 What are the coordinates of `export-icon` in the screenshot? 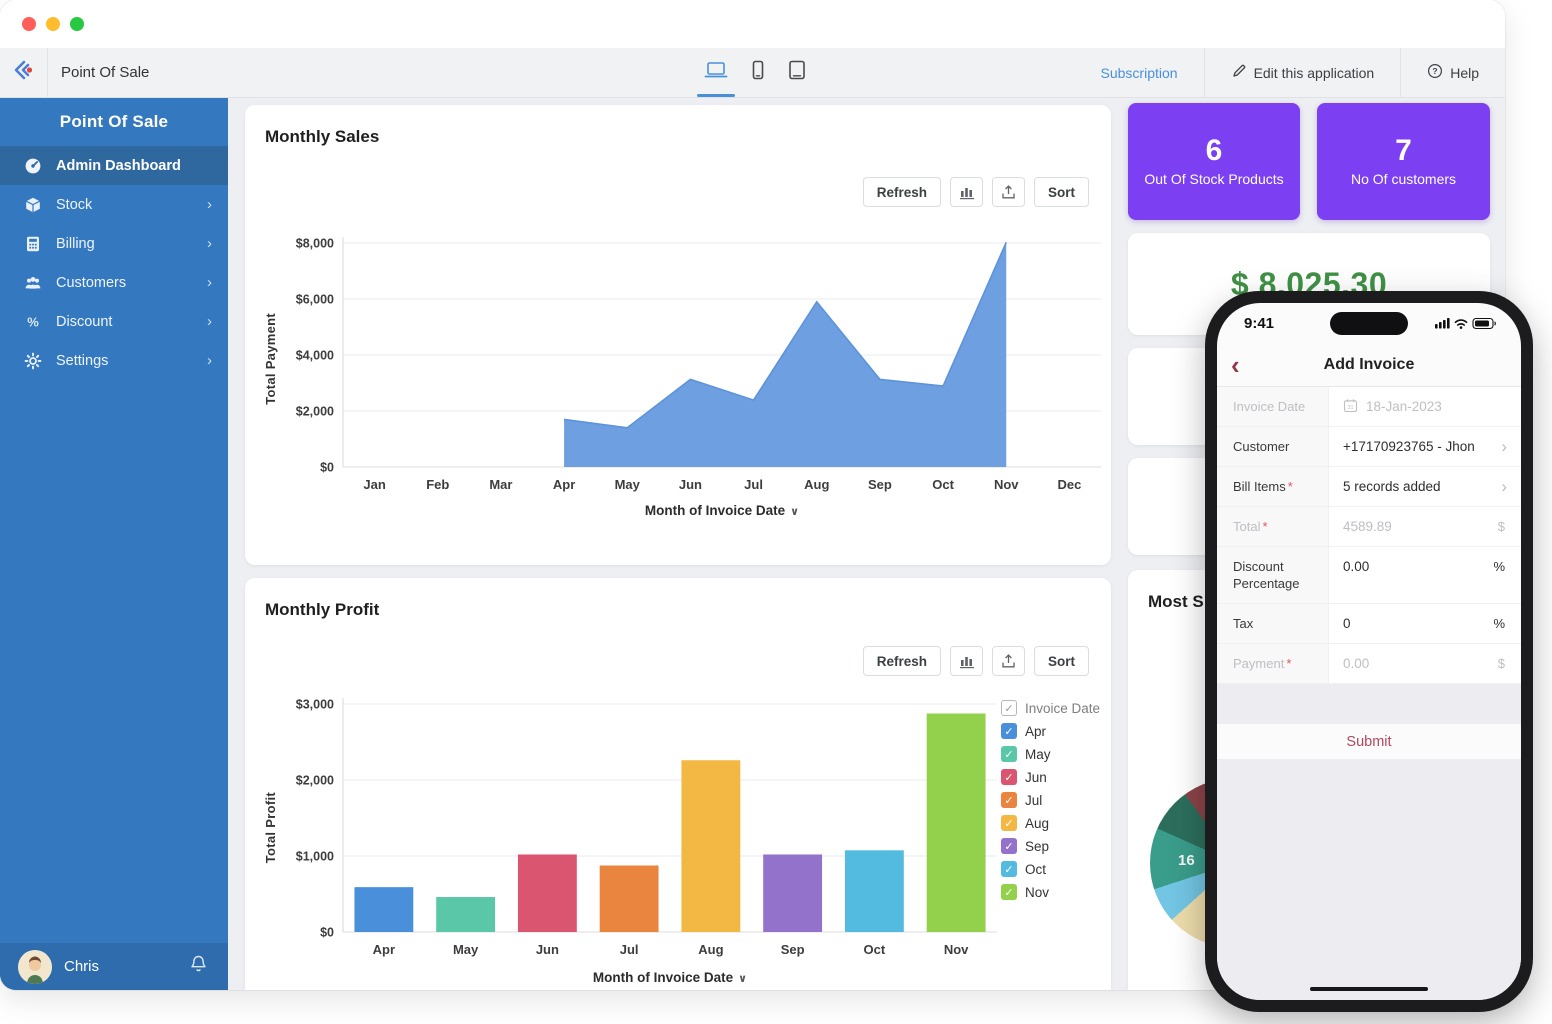 It's located at (1008, 192).